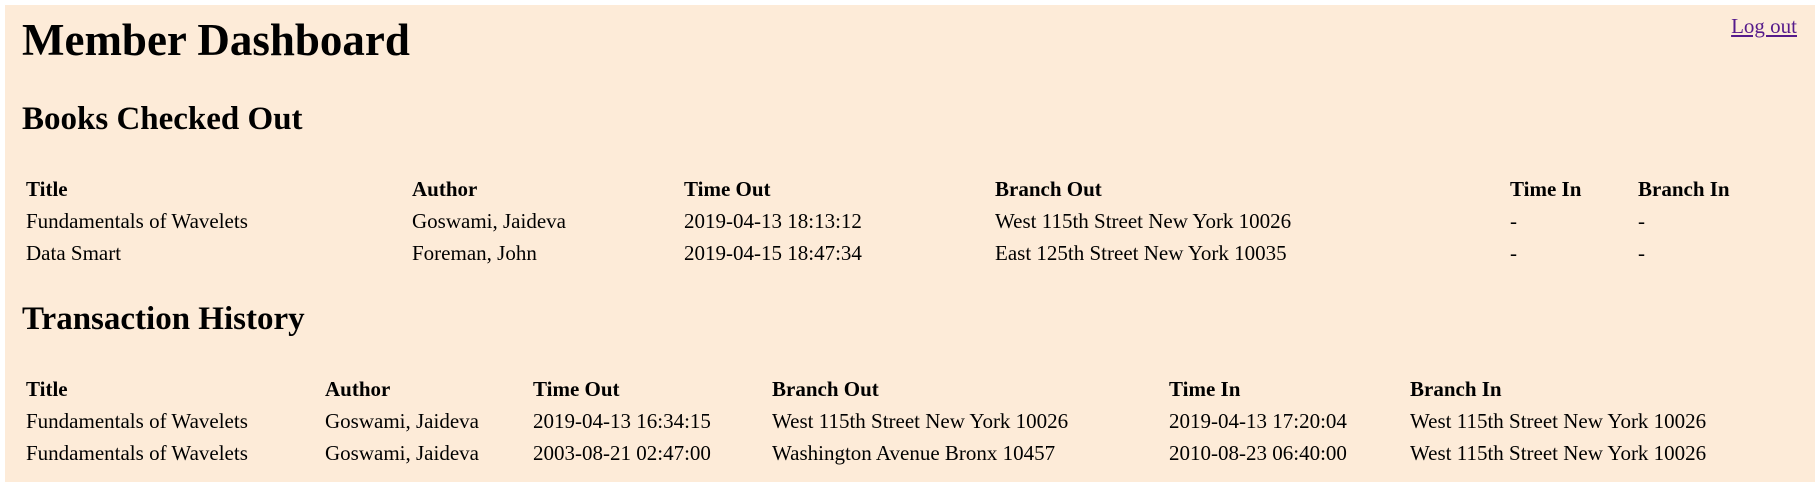 The height and width of the screenshot is (489, 1820). Describe the element at coordinates (74, 252) in the screenshot. I see `cell-title: Data Smart` at that location.